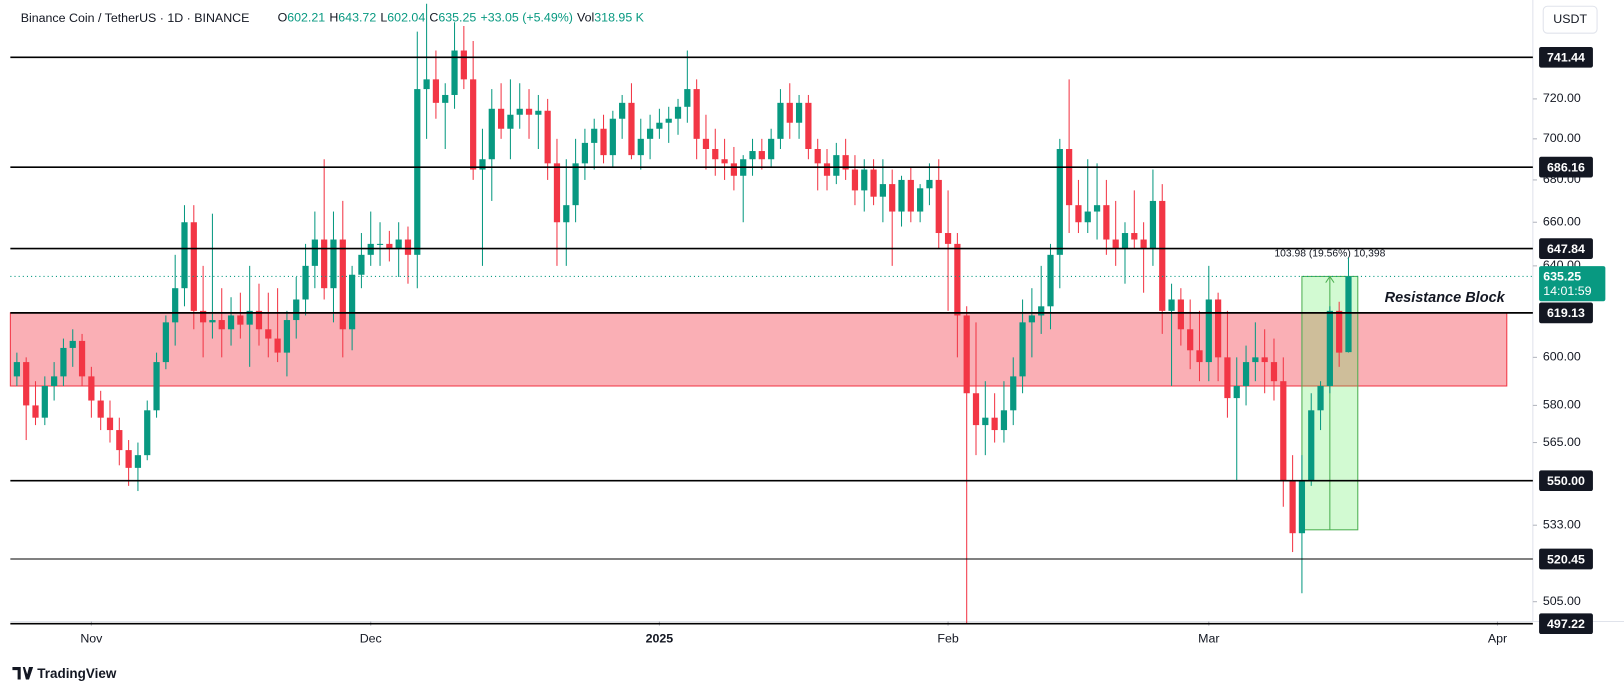 Image resolution: width=1624 pixels, height=693 pixels. What do you see at coordinates (357, 18) in the screenshot?
I see `high-value: 643.72` at bounding box center [357, 18].